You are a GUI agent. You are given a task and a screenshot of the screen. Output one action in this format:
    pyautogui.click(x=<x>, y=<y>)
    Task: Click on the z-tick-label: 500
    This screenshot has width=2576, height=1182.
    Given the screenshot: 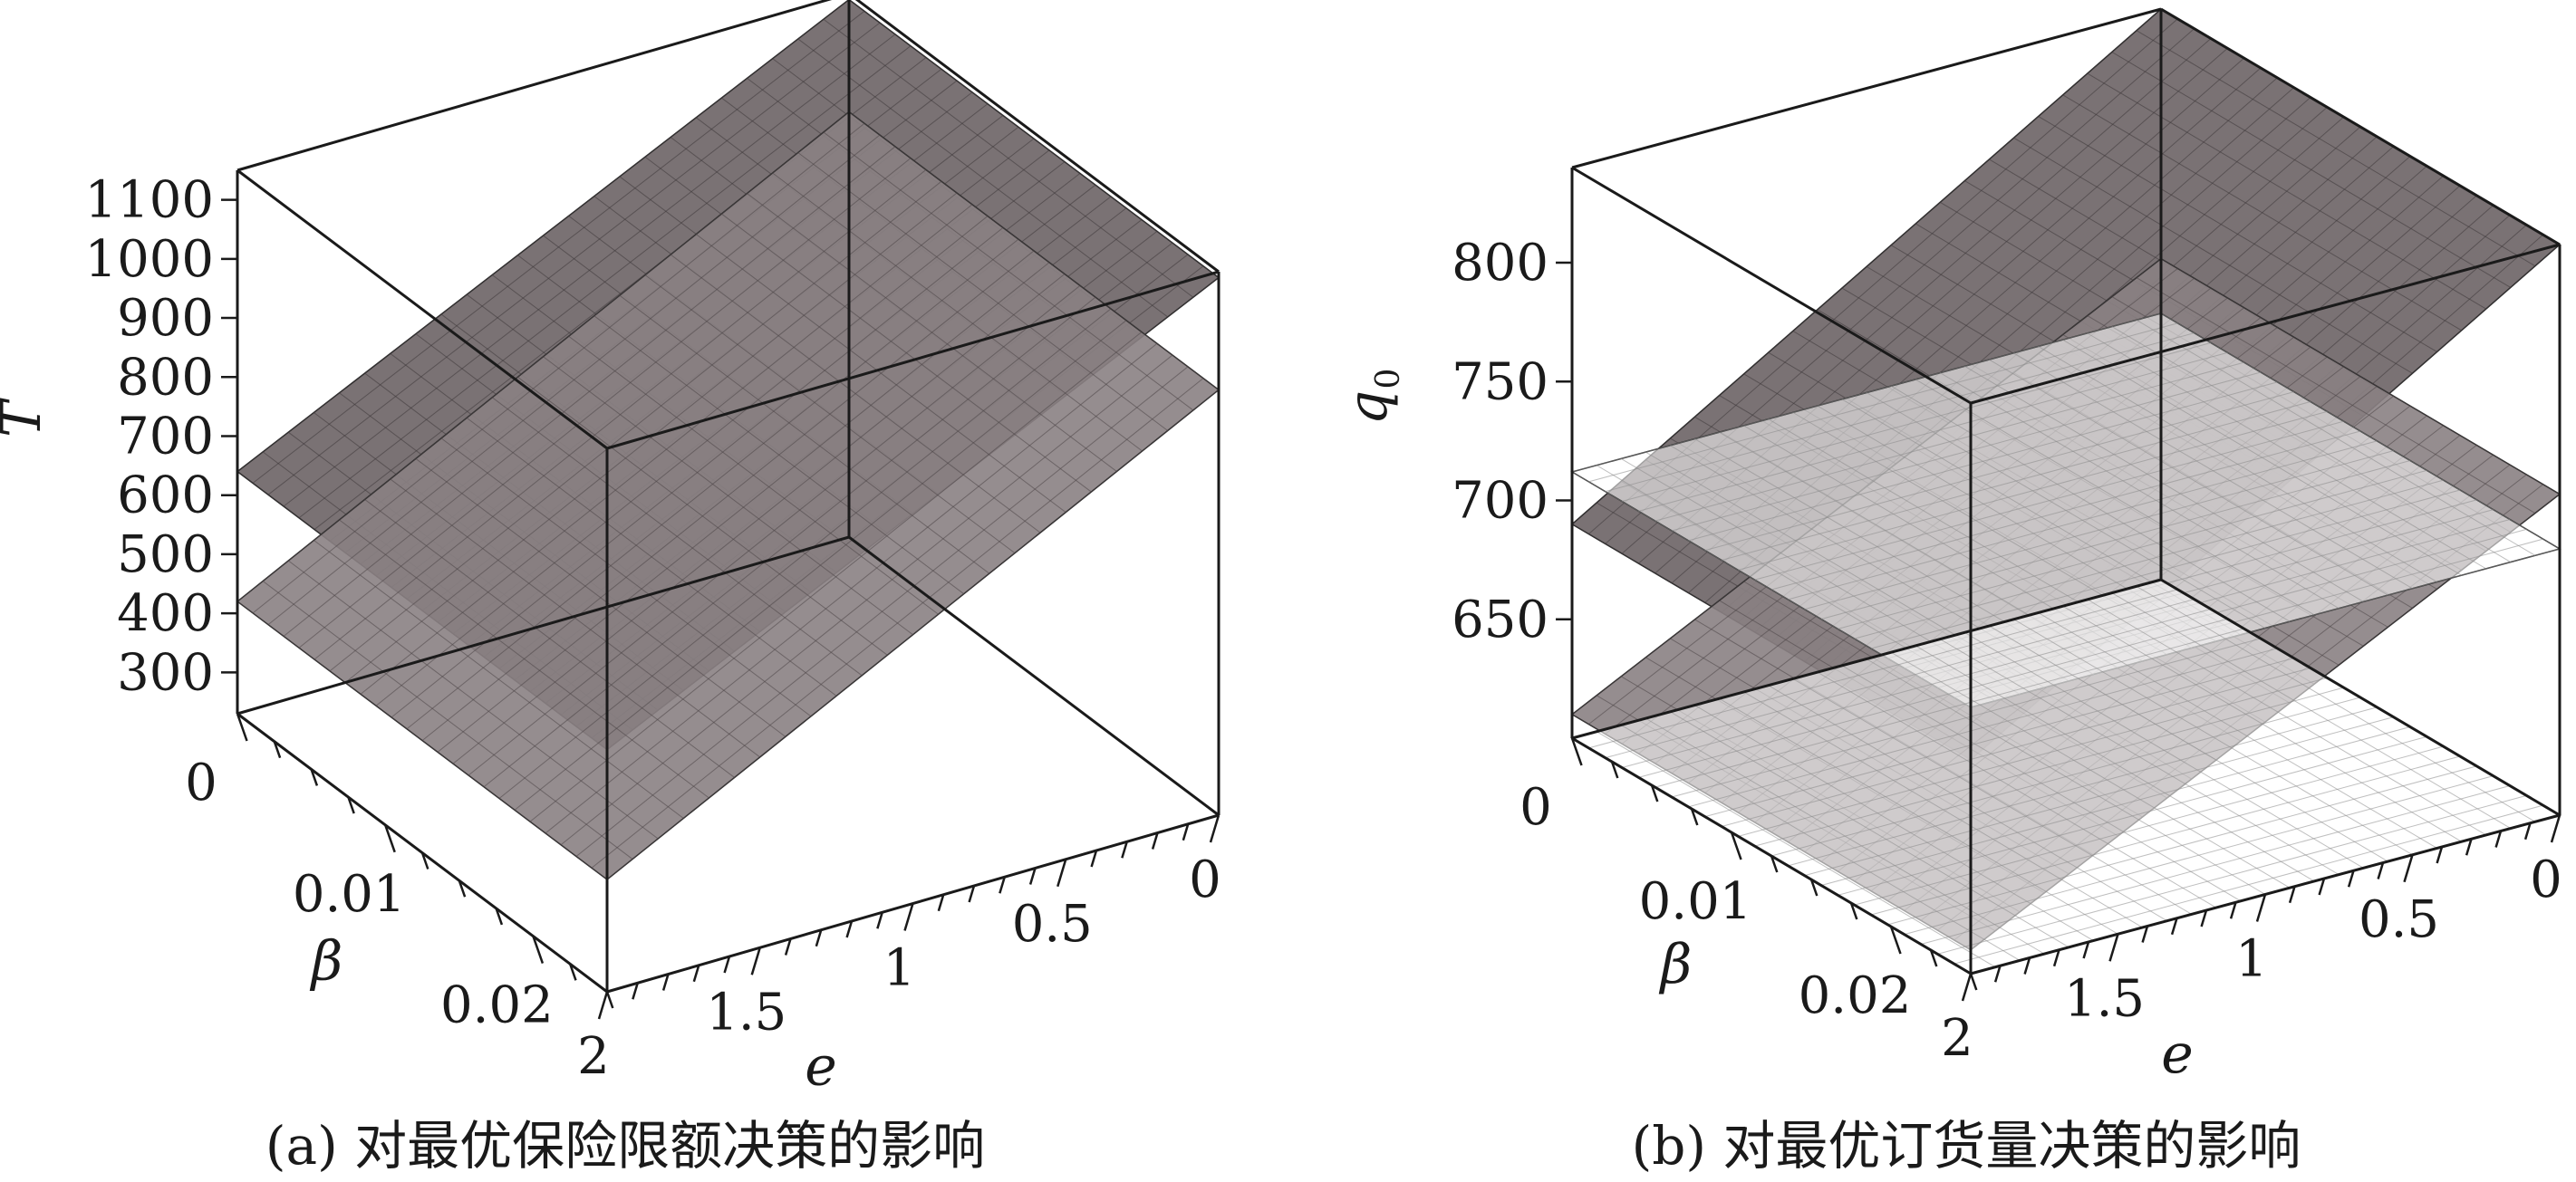 What is the action you would take?
    pyautogui.click(x=165, y=554)
    